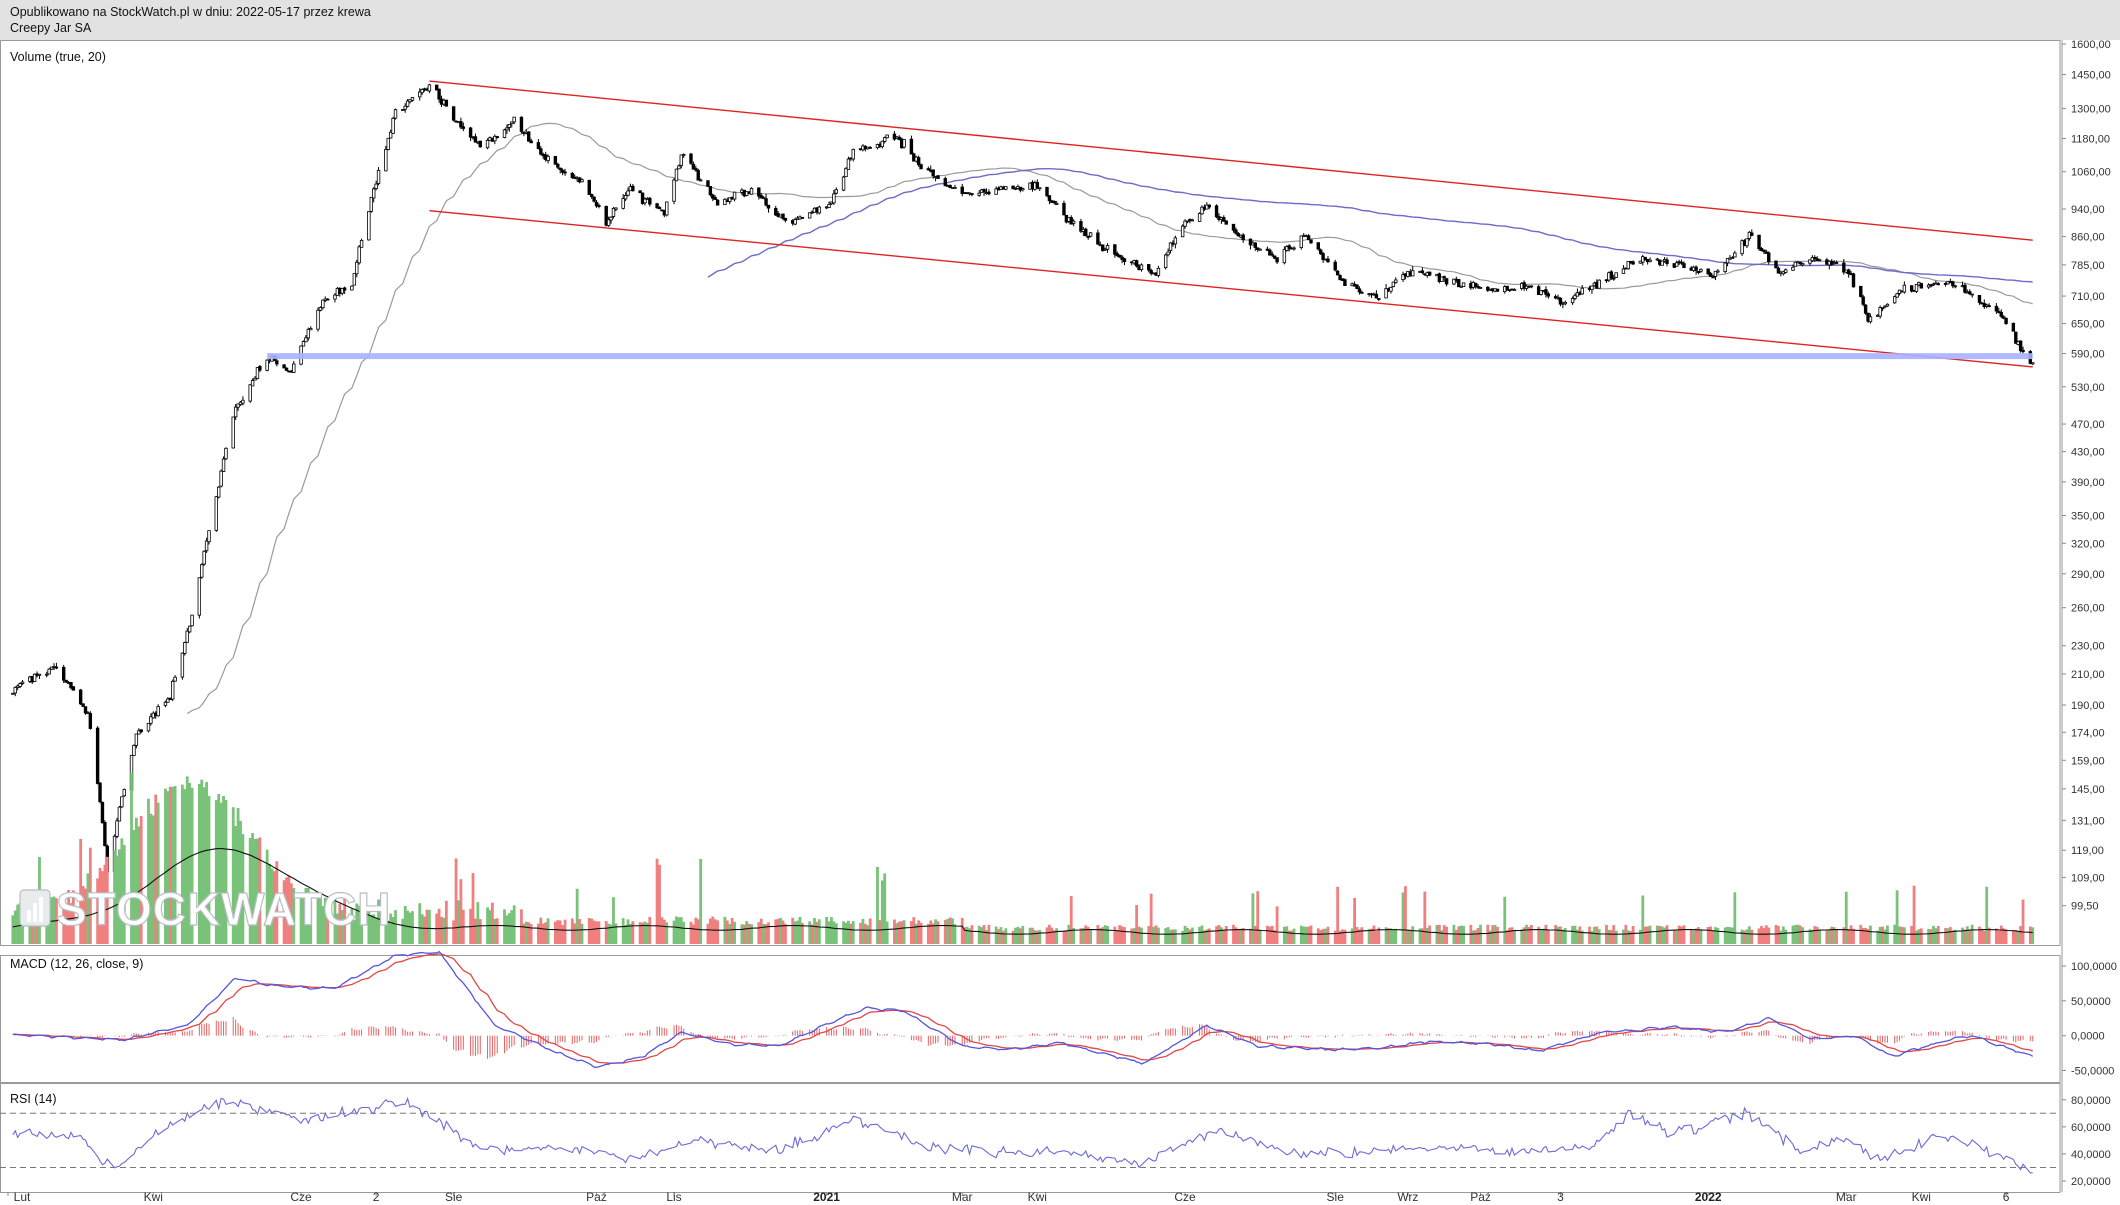  What do you see at coordinates (2088, 425) in the screenshot?
I see `price-axis-label: 470,00` at bounding box center [2088, 425].